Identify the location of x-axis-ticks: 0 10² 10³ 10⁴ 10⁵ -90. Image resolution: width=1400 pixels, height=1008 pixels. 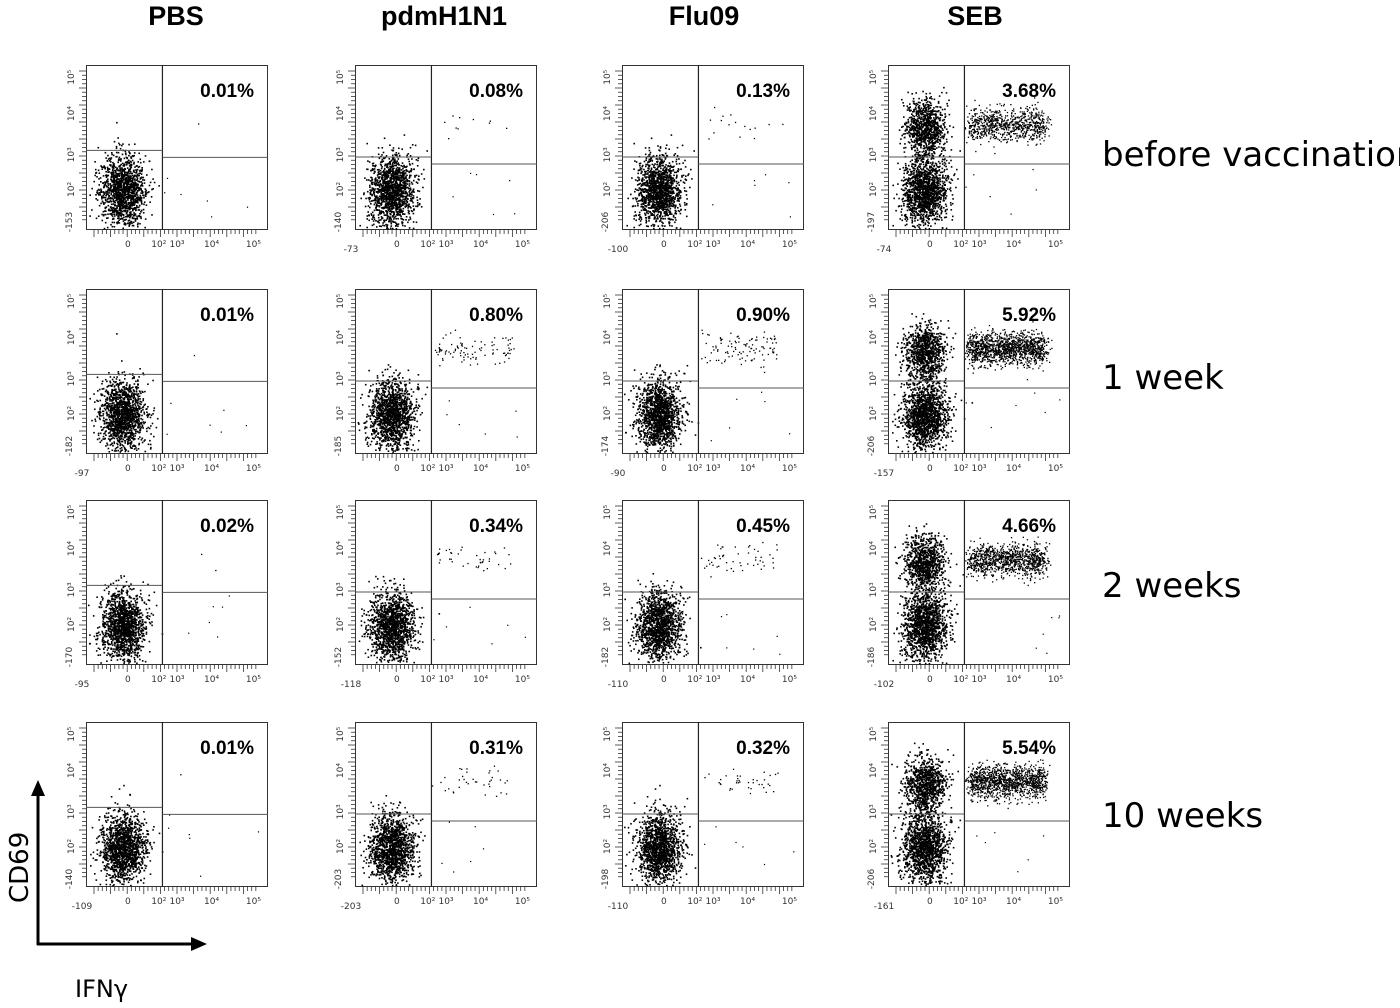
(704, 466).